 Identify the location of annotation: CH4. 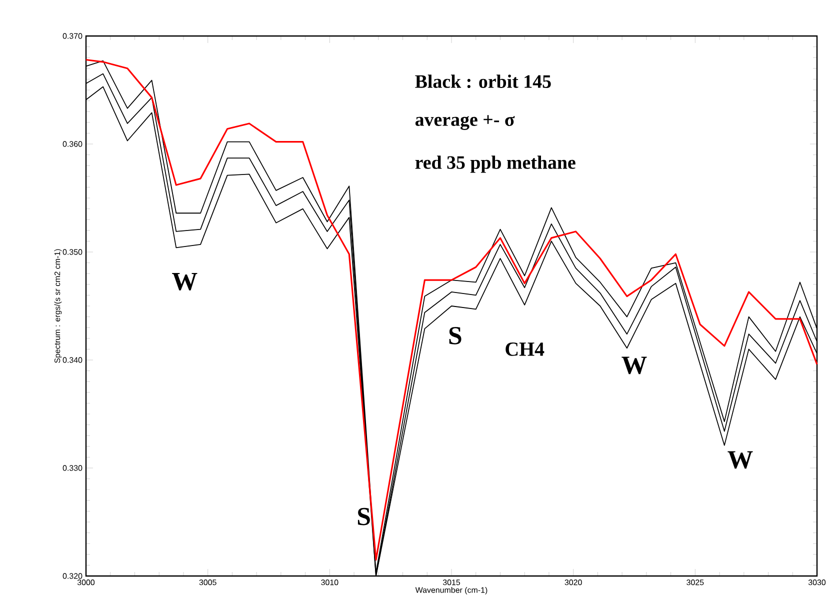
(525, 349).